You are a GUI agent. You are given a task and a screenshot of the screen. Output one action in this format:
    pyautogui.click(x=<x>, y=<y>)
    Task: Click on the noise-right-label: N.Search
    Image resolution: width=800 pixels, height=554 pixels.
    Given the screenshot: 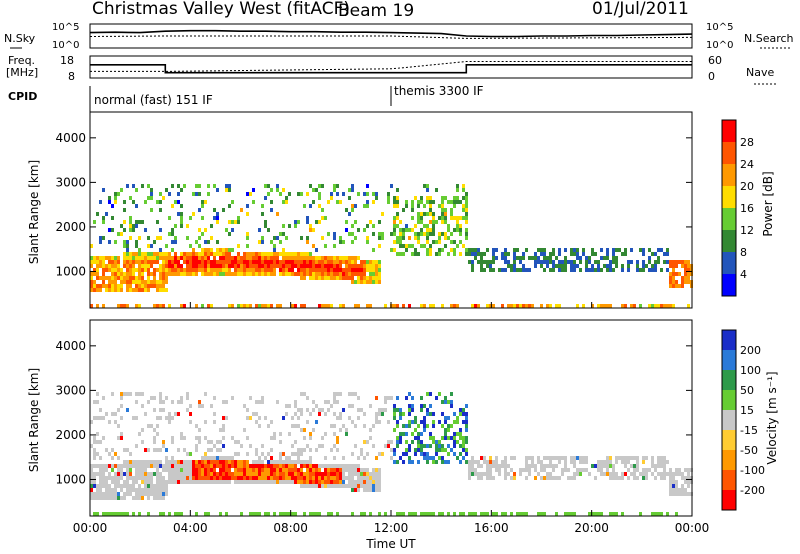 What is the action you would take?
    pyautogui.click(x=769, y=38)
    